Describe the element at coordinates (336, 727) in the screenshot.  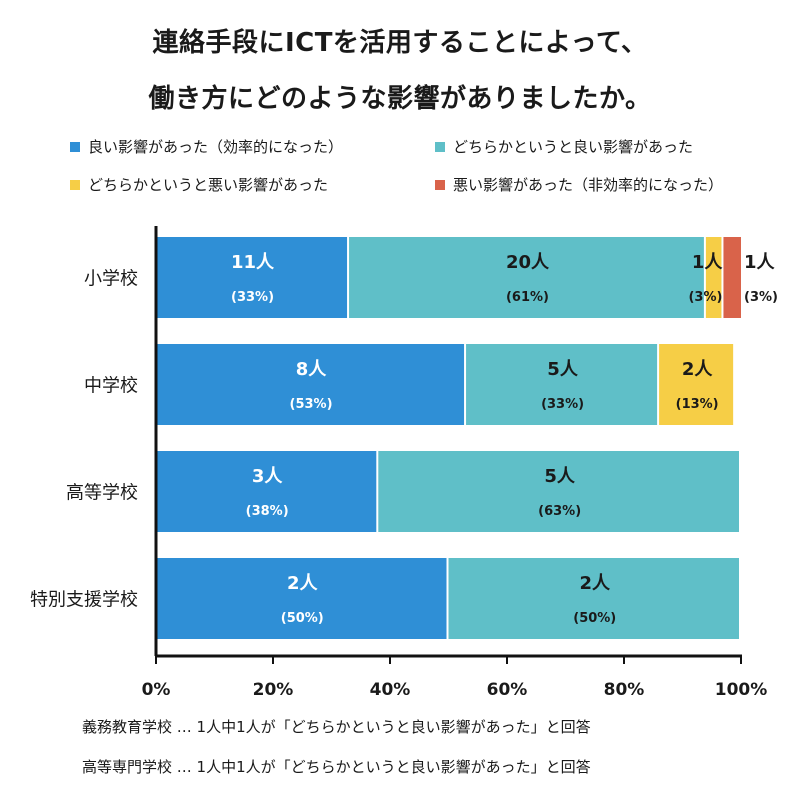
I see `footnote-compulsory-school: 義務教育学校 … 1人中1人が「どちらかというと良い影響があった」と回答` at that location.